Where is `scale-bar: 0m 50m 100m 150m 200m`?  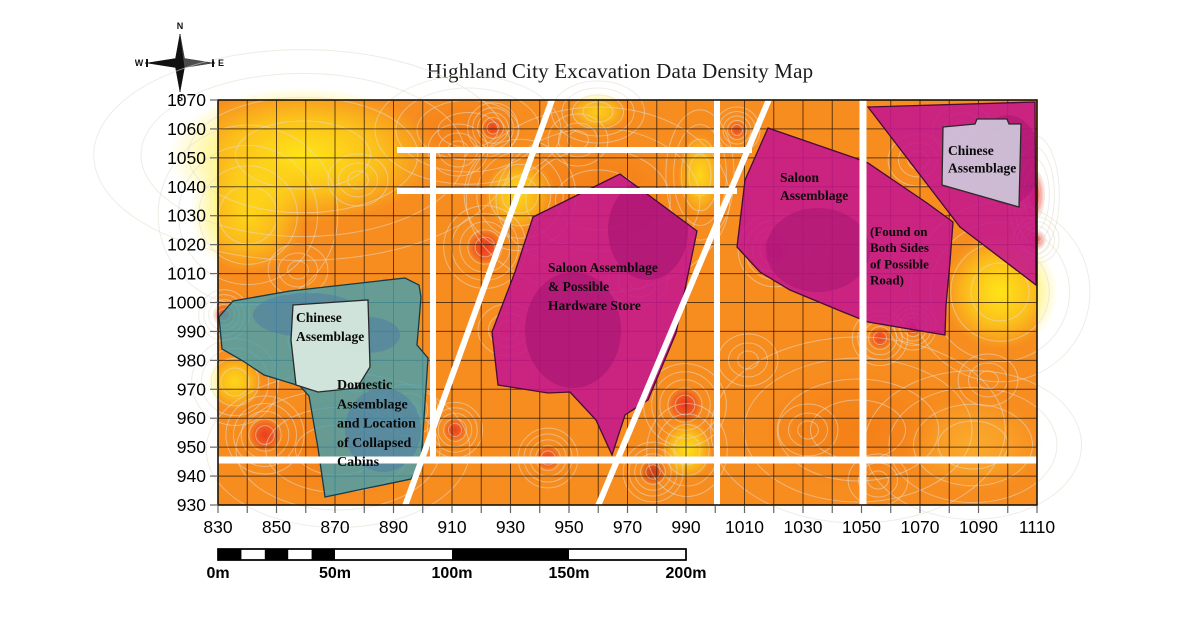
scale-bar: 0m 50m 100m 150m 200m is located at coordinates (456, 567).